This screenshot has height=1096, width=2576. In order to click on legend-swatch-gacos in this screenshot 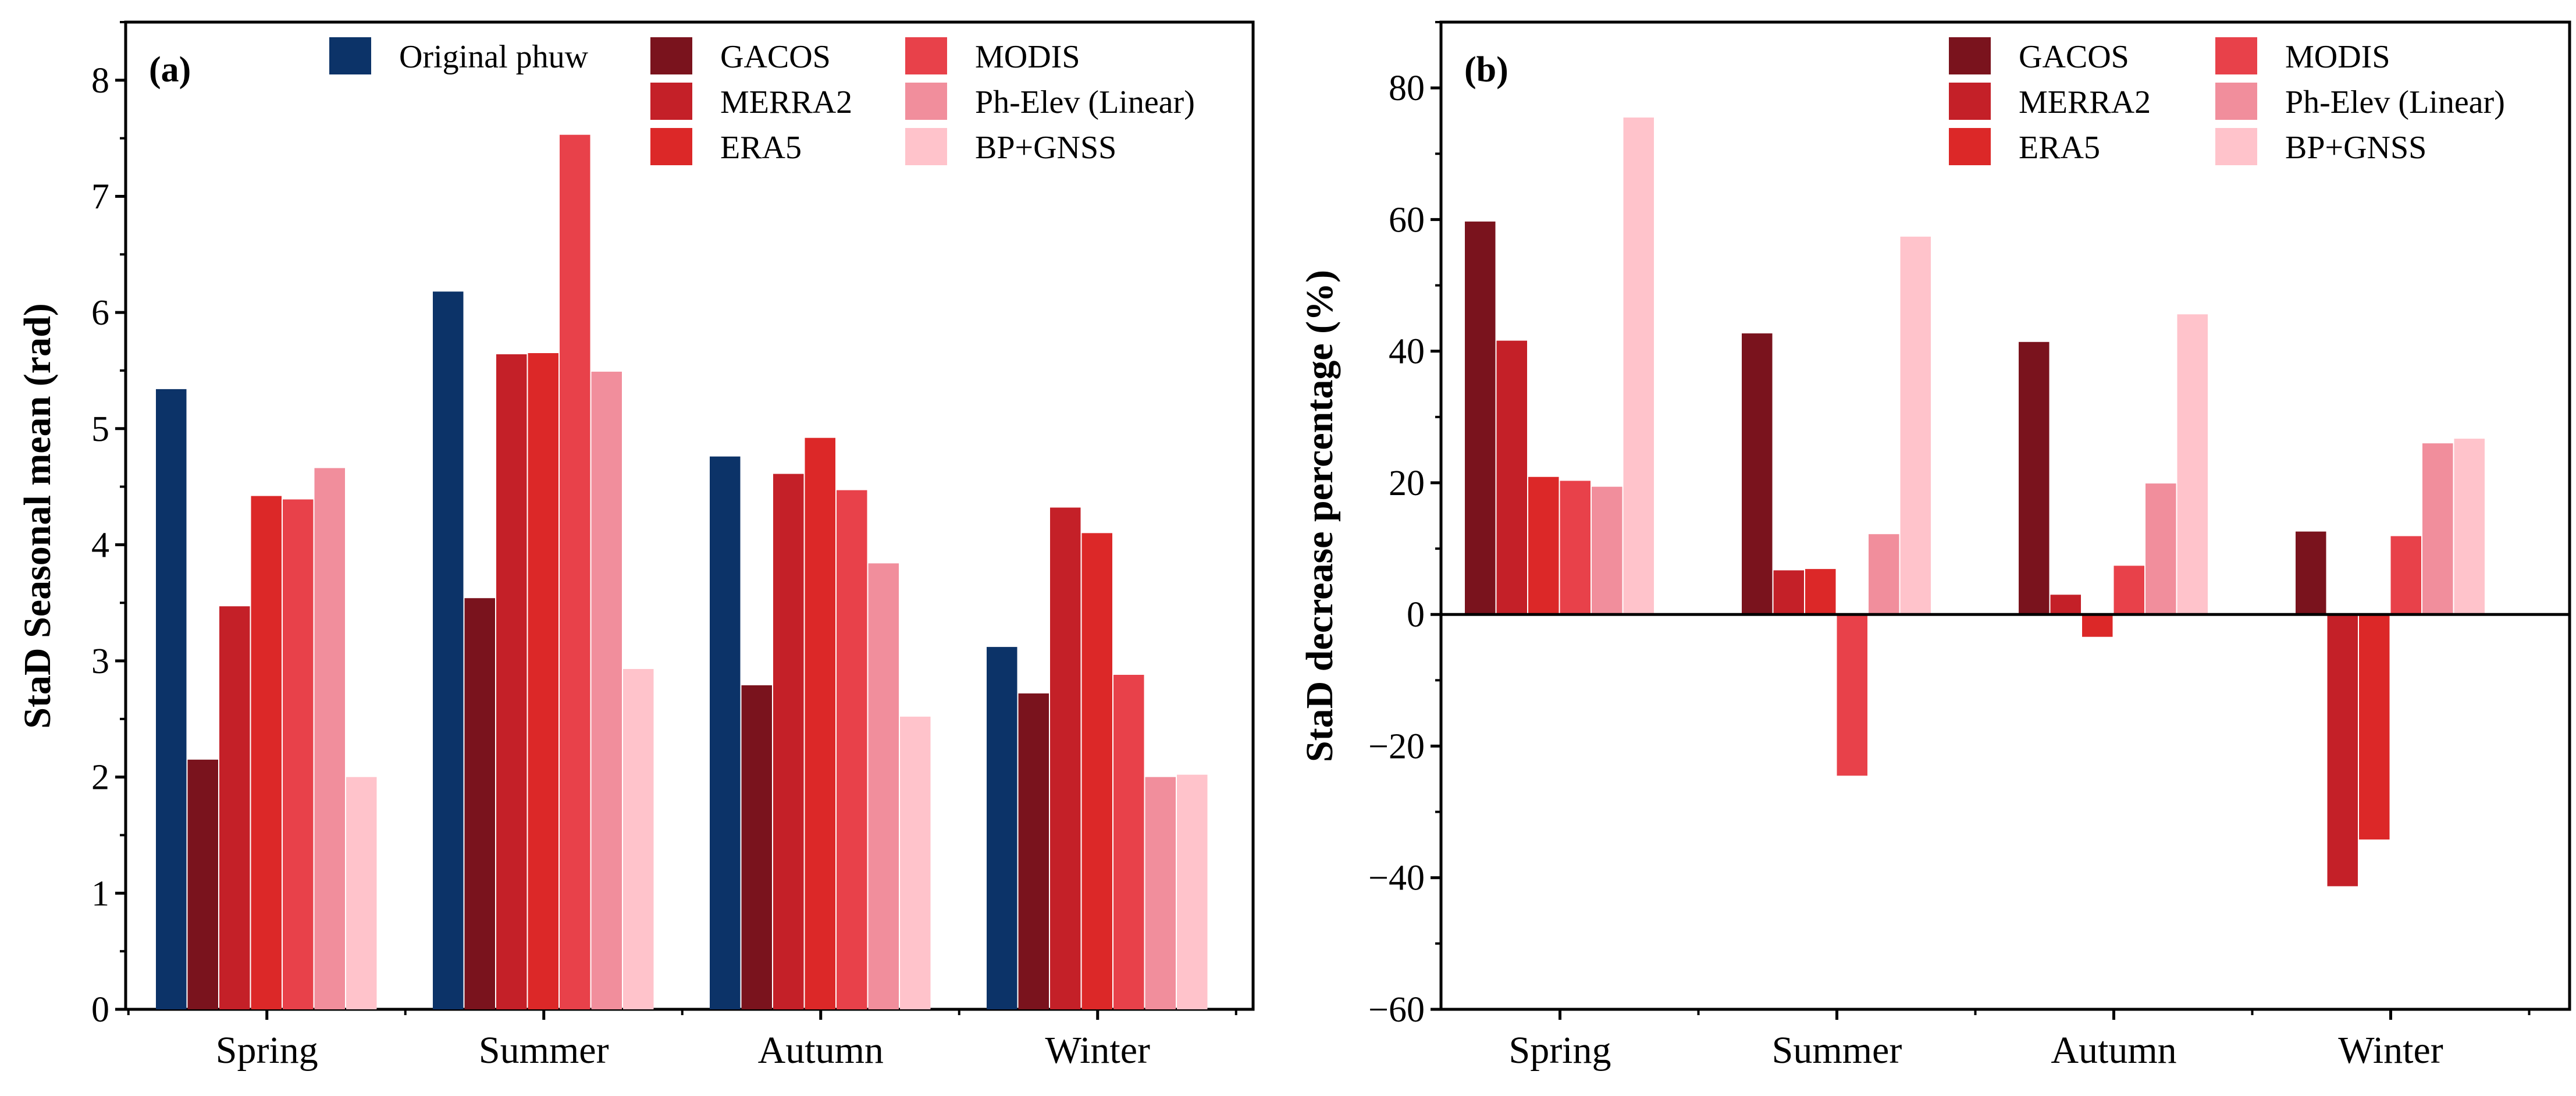, I will do `click(1970, 55)`.